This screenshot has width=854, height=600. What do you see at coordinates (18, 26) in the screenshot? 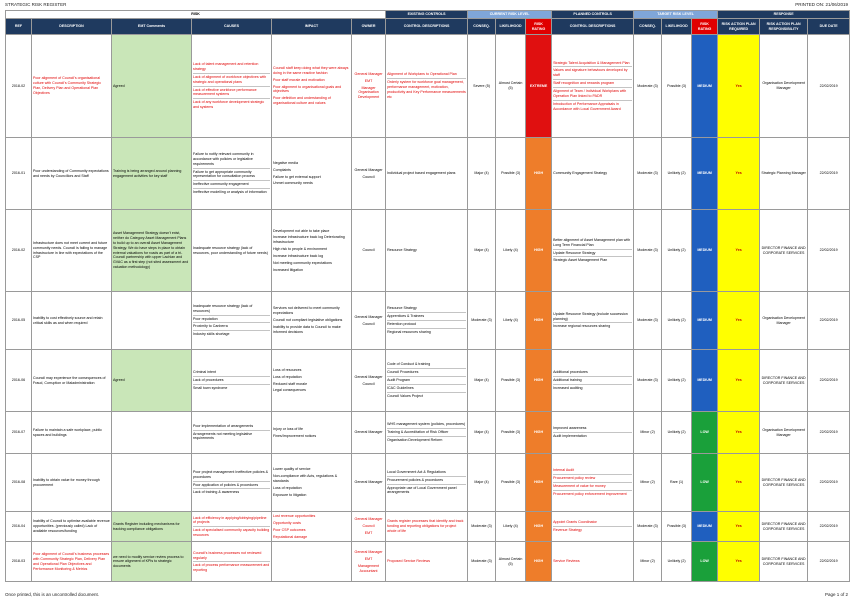
I see `col-ref: REF` at bounding box center [18, 26].